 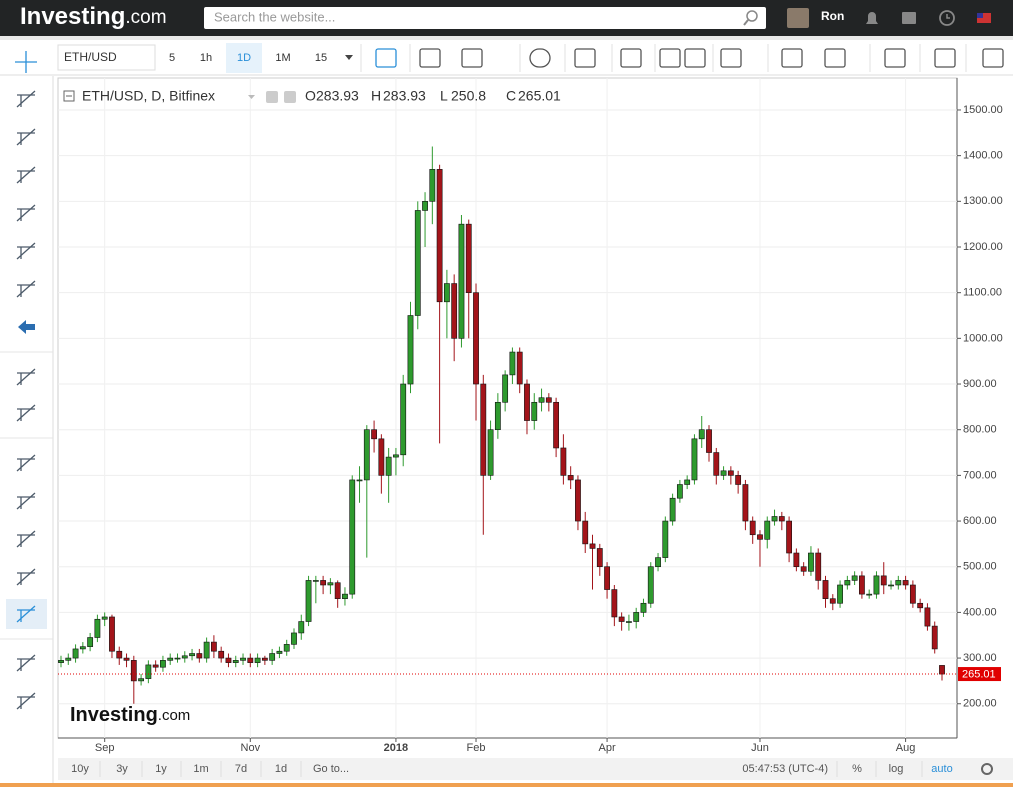 I want to click on interval-button: 5, so click(x=172, y=58).